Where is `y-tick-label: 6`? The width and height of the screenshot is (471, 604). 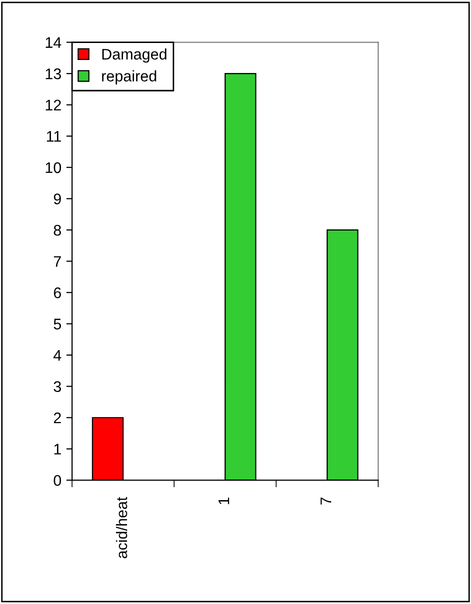 y-tick-label: 6 is located at coordinates (57, 292).